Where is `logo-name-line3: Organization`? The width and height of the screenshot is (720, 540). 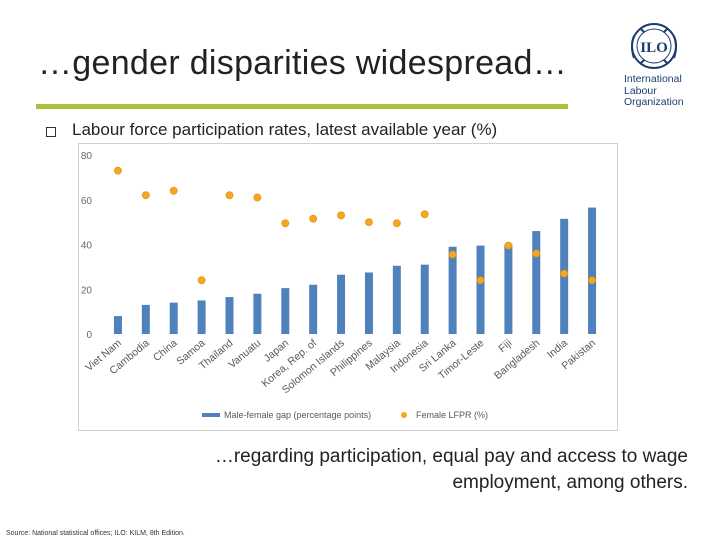
logo-name-line3: Organization is located at coordinates (654, 102).